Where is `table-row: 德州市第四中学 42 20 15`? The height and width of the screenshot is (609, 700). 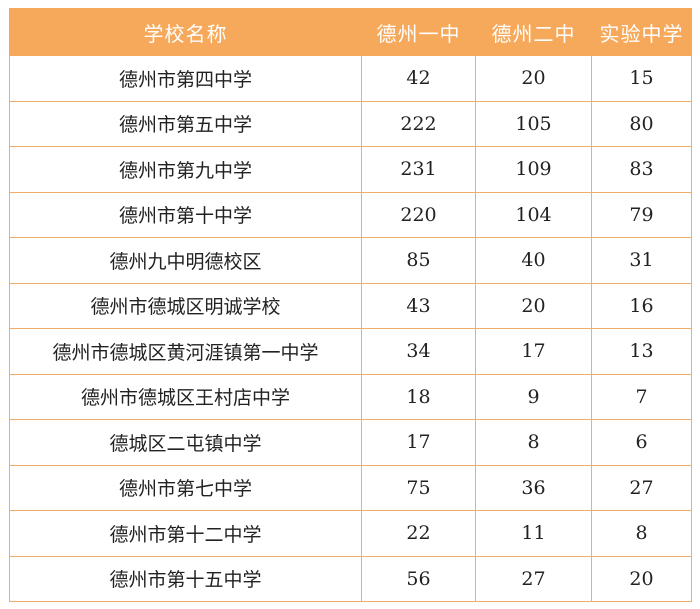
table-row: 德州市第四中学 42 20 15 is located at coordinates (350, 78).